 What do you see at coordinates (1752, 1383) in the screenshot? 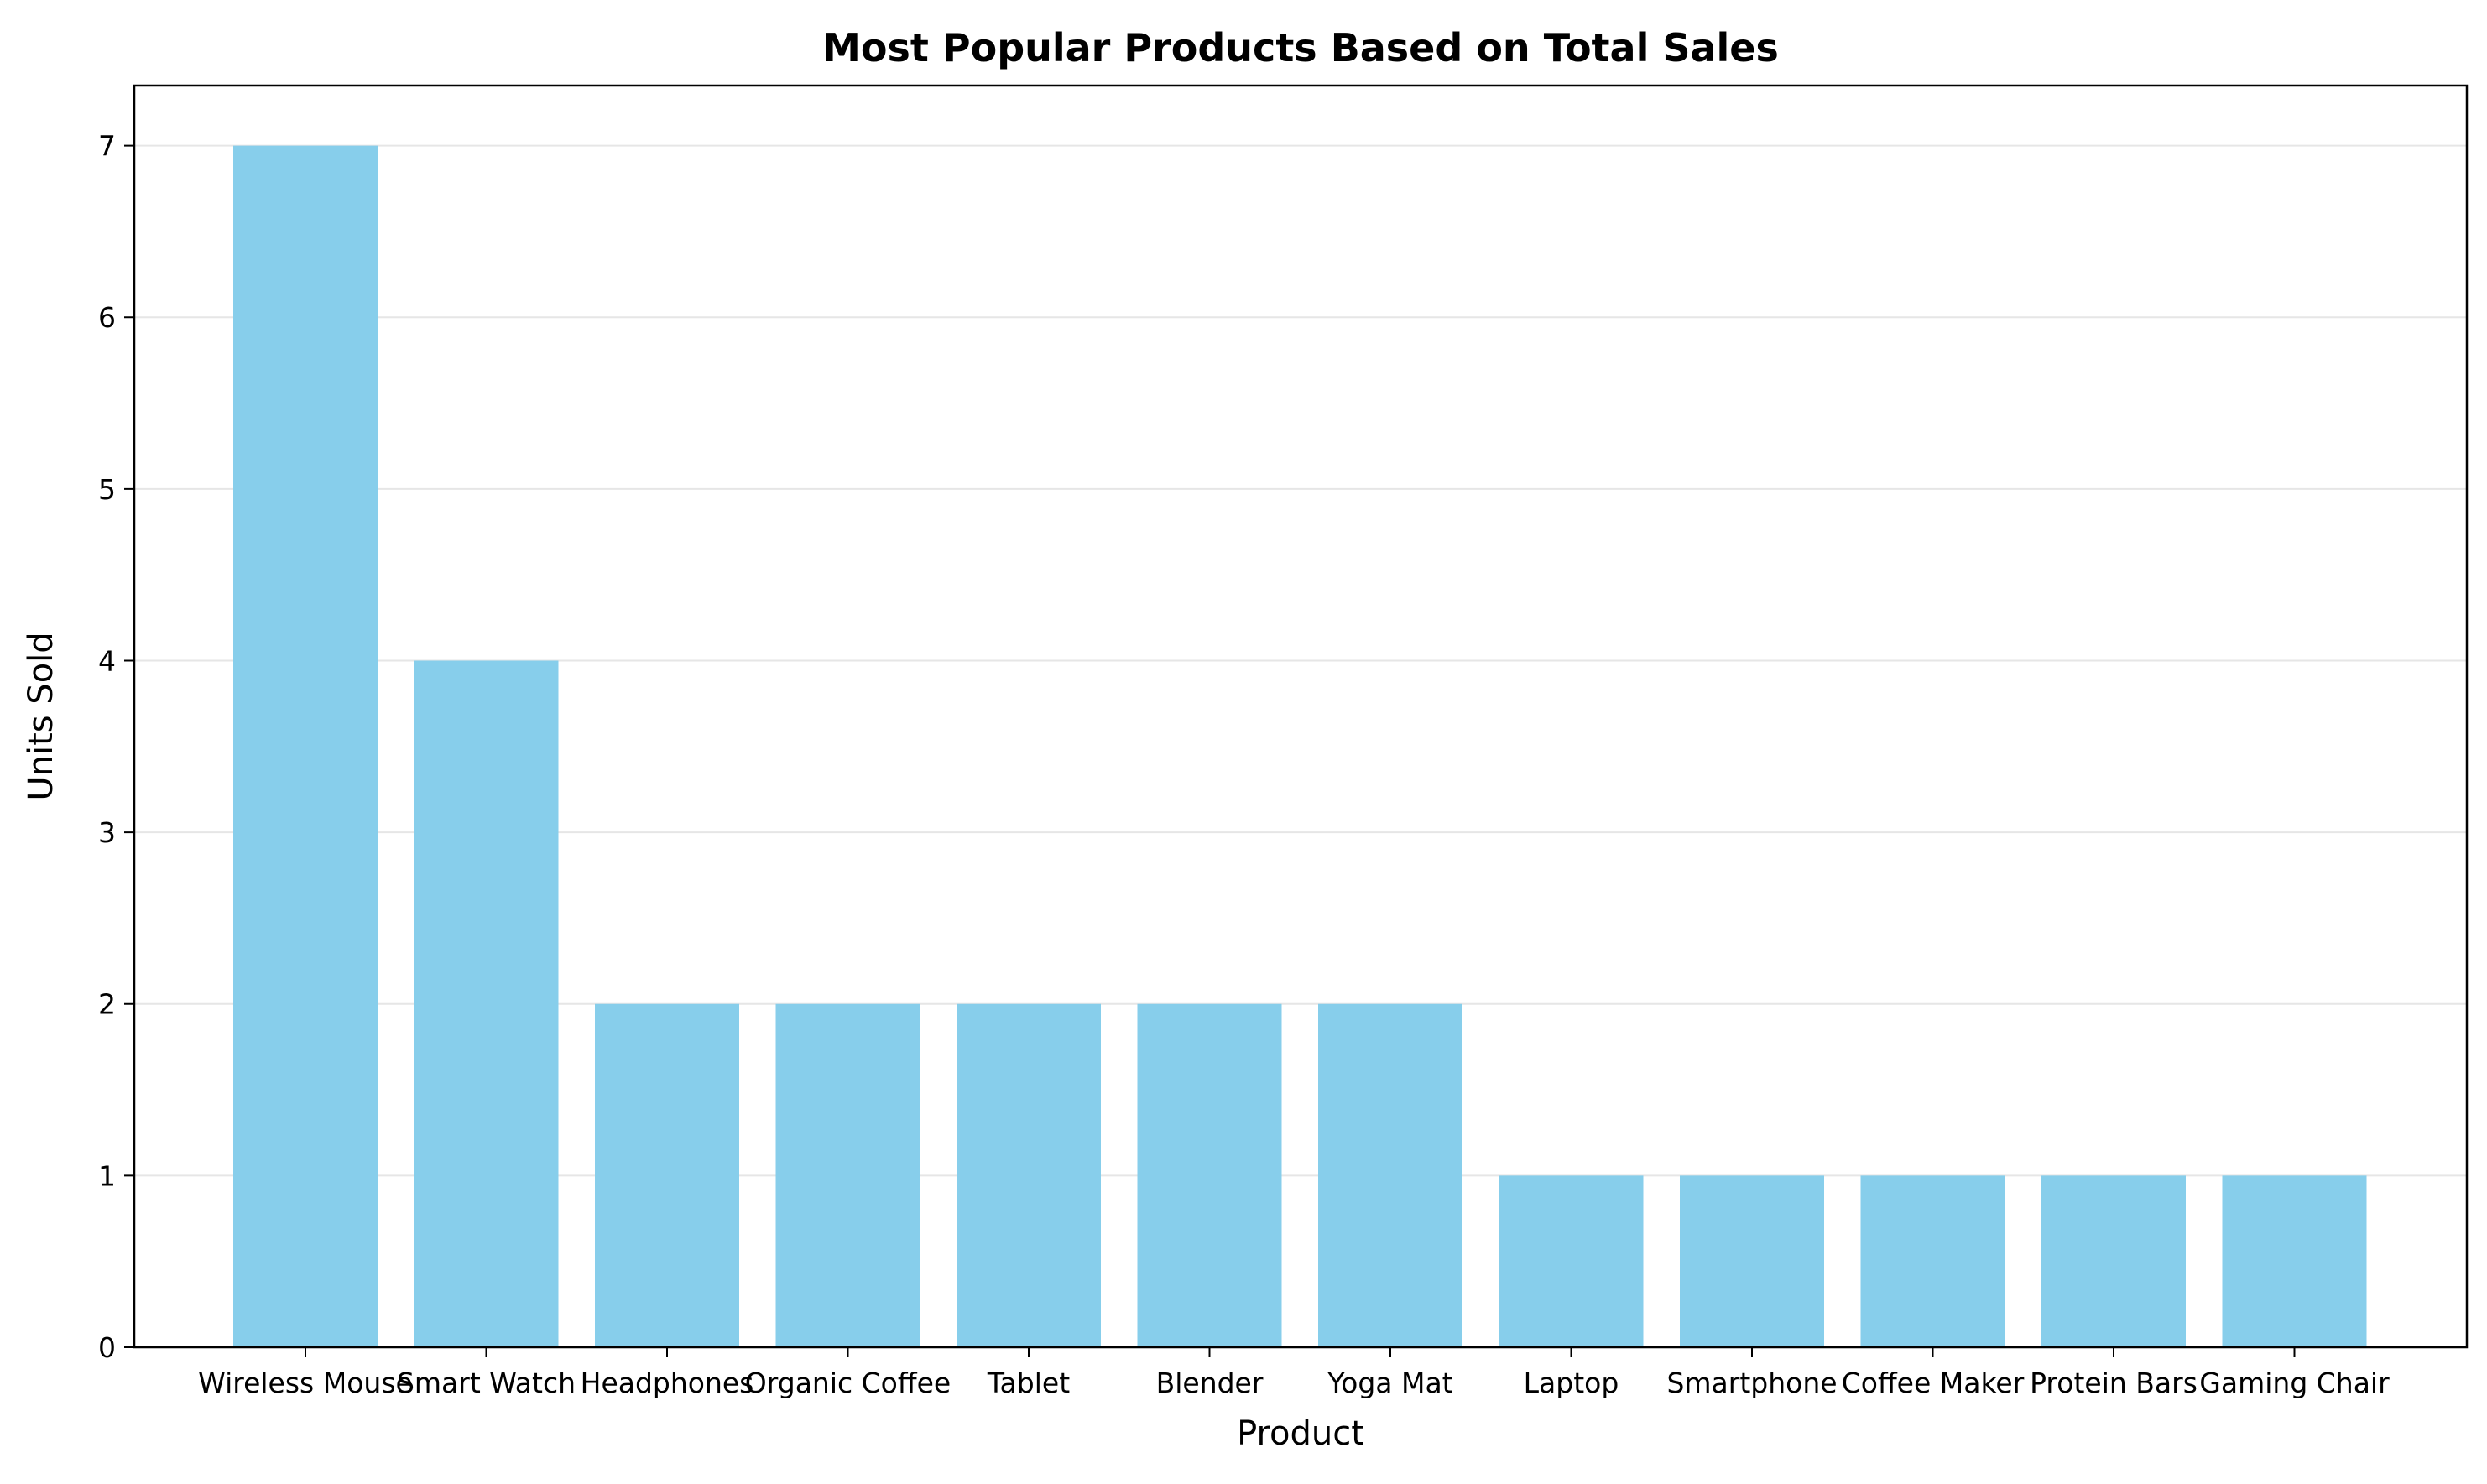
I see `x-tick-label: Smartphone` at bounding box center [1752, 1383].